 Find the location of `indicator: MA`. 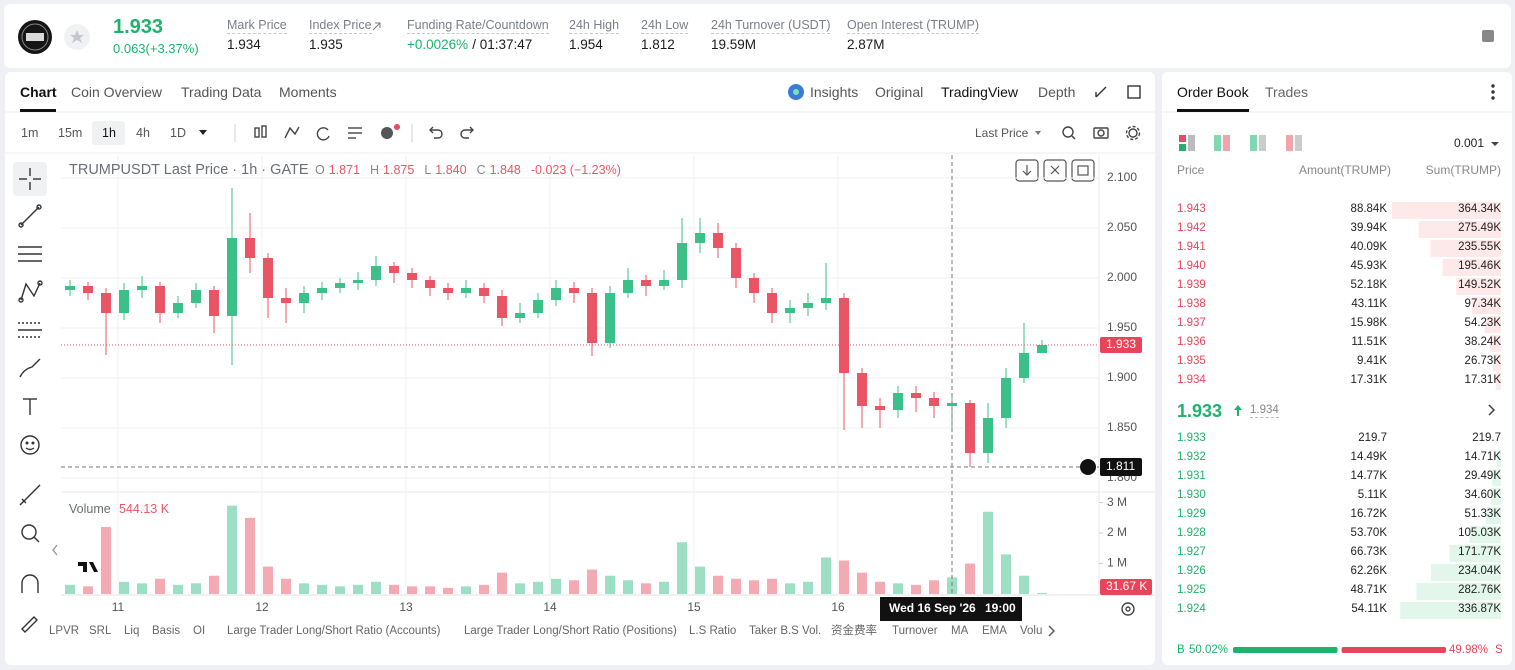

indicator: MA is located at coordinates (960, 631).